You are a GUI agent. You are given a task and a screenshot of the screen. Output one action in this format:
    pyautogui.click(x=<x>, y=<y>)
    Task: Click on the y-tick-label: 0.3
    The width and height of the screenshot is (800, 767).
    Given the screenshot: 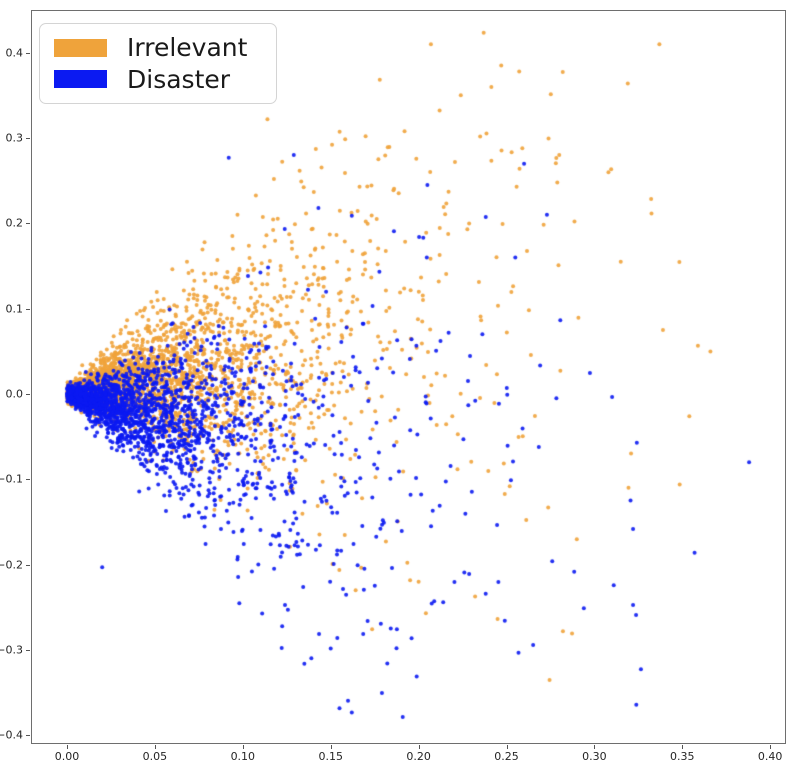 What is the action you would take?
    pyautogui.click(x=14, y=138)
    